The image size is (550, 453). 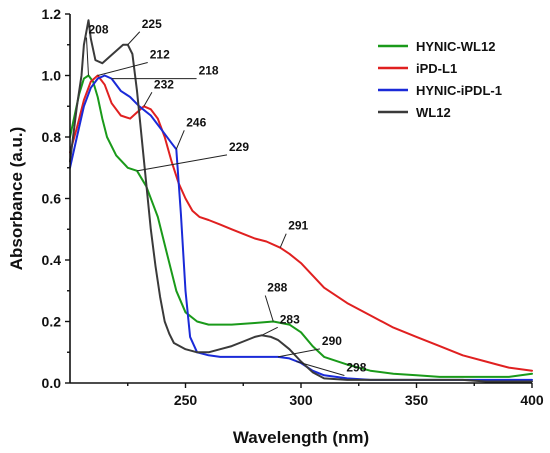 I want to click on annotation-label: 291, so click(x=298, y=226).